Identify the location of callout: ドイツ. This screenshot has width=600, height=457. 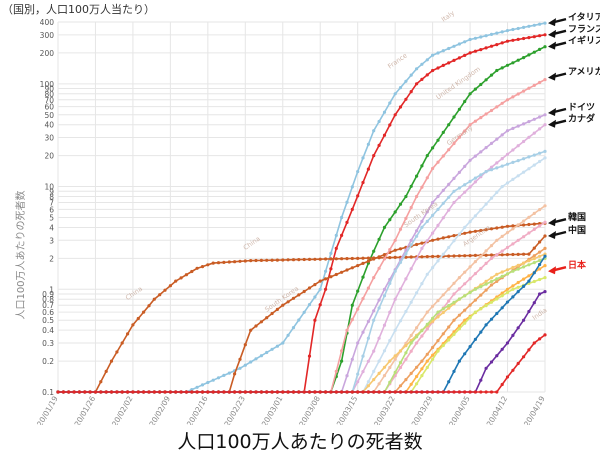
(571, 109).